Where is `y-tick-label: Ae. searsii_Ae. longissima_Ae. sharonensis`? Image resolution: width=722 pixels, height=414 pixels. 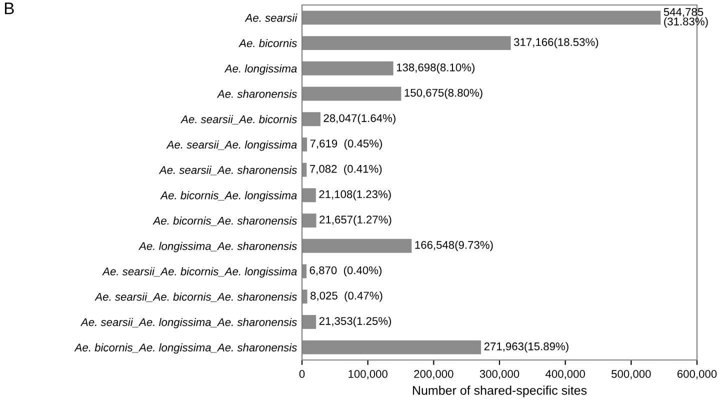
y-tick-label: Ae. searsii_Ae. longissima_Ae. sharonensis is located at coordinates (188, 323).